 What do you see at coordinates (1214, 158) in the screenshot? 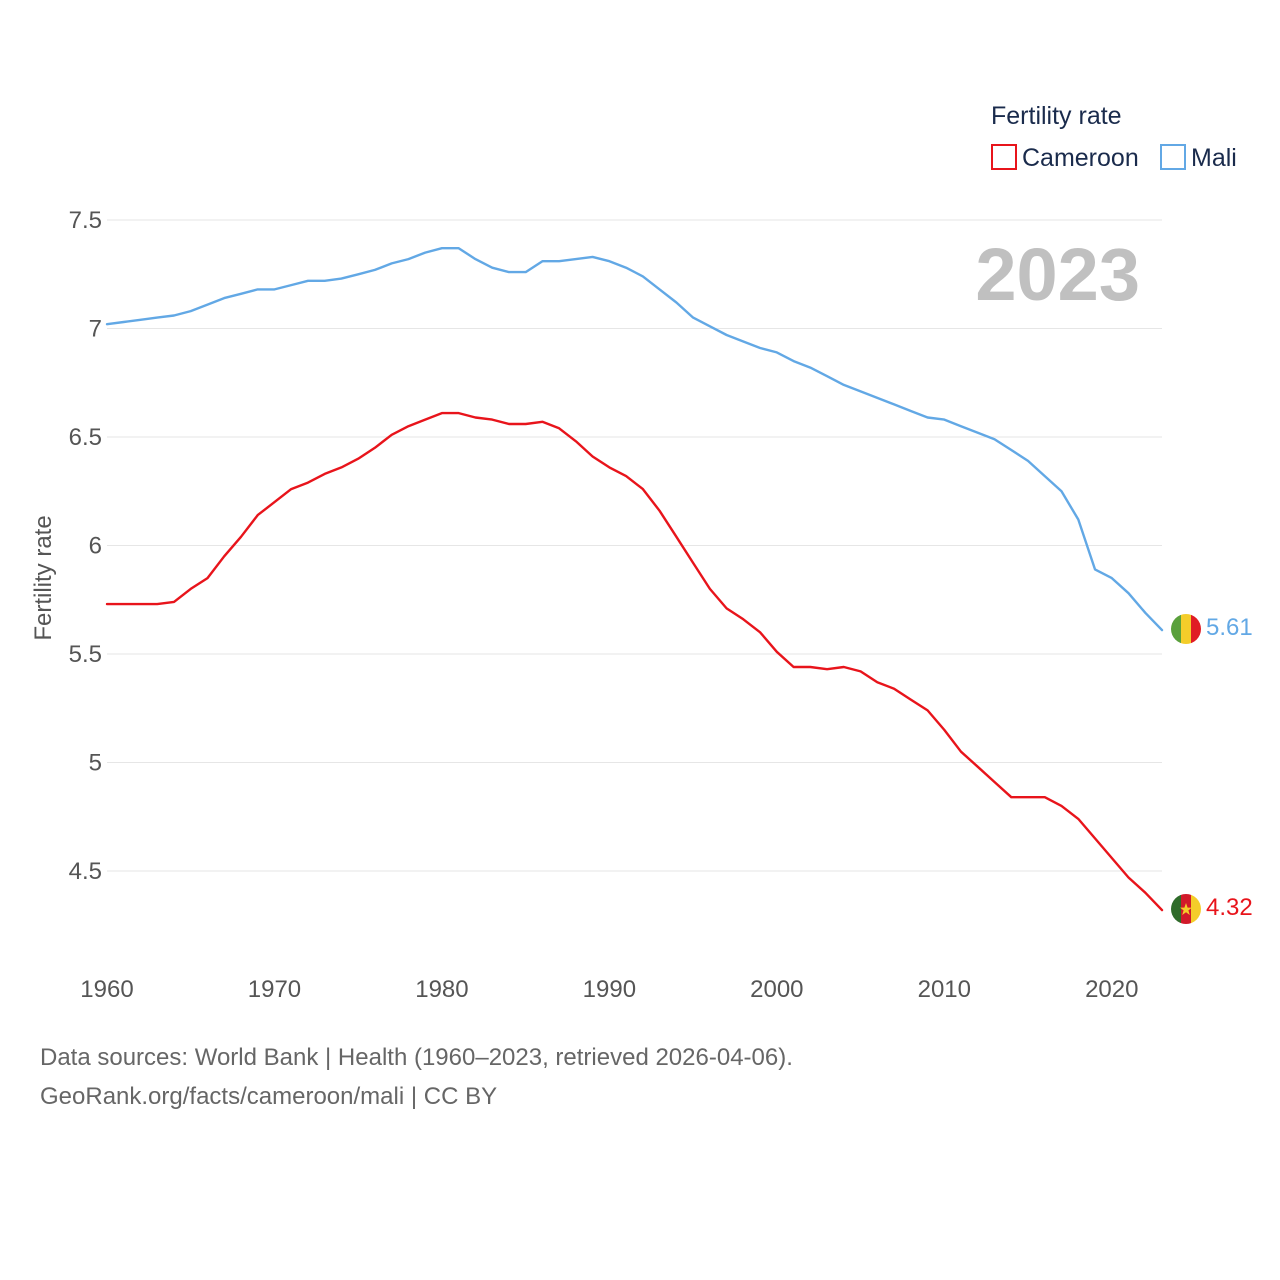
I see `legend-label-mali: Mali` at bounding box center [1214, 158].